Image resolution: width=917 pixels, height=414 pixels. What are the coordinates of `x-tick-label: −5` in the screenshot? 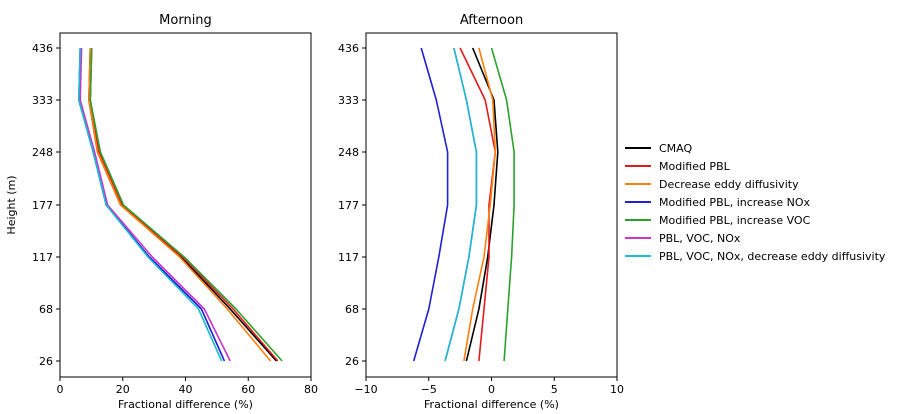 It's located at (429, 389).